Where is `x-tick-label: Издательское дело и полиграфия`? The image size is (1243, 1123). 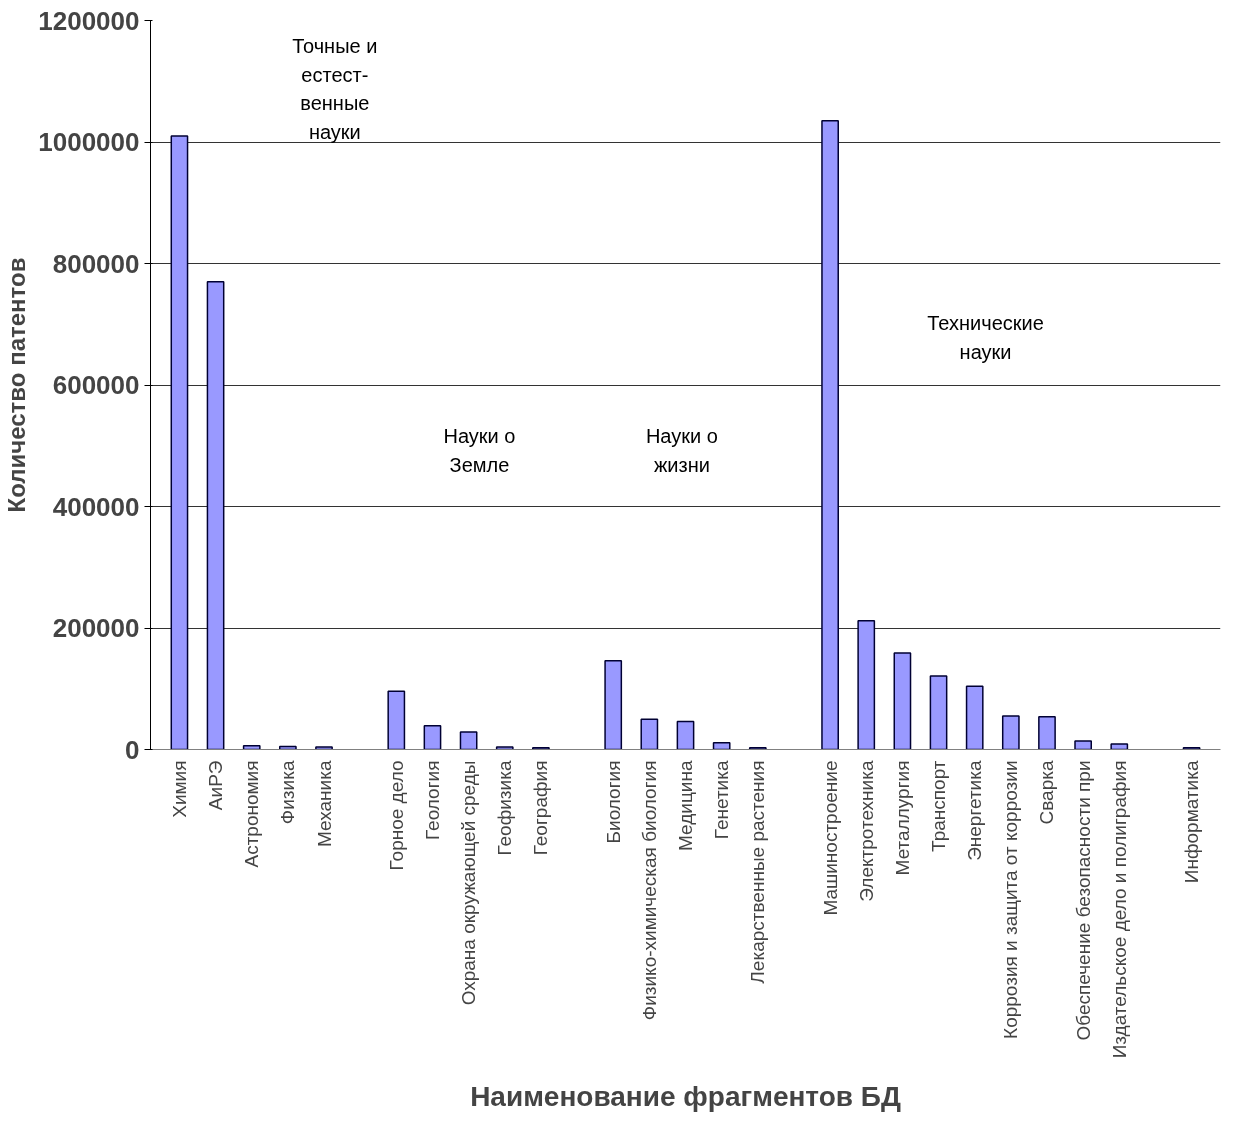 x-tick-label: Издательское дело и полиграфия is located at coordinates (1119, 909).